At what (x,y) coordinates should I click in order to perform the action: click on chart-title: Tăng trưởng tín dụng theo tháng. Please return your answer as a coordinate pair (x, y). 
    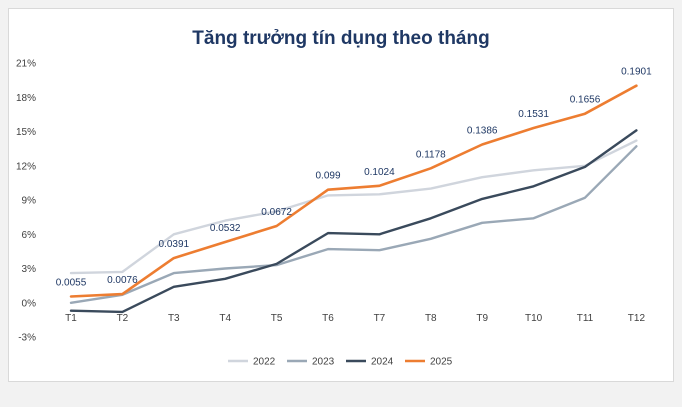
    Looking at the image, I should click on (340, 38).